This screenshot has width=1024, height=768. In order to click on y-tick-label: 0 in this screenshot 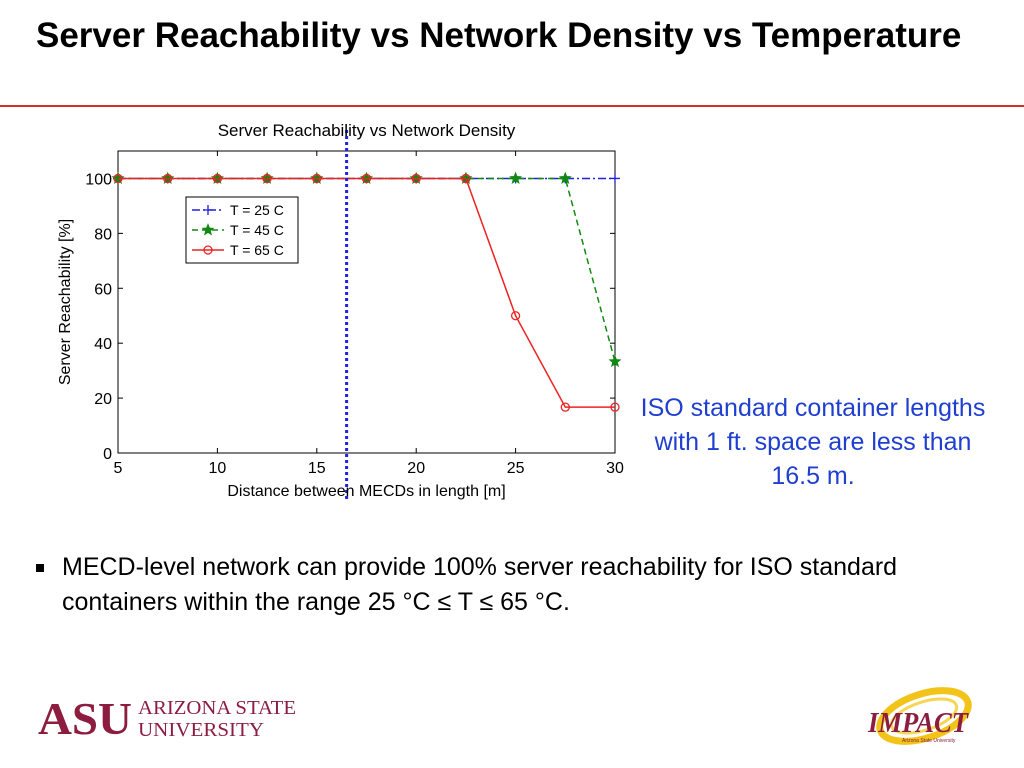, I will do `click(107, 454)`.